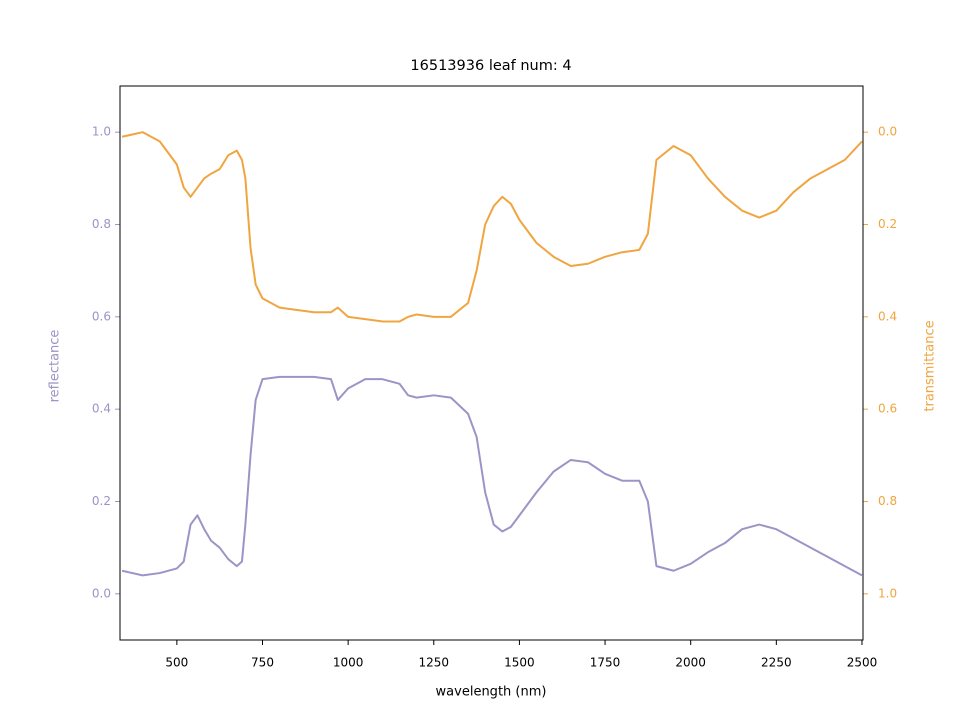 The width and height of the screenshot is (960, 720). What do you see at coordinates (776, 663) in the screenshot?
I see `x-tick-label: 2250` at bounding box center [776, 663].